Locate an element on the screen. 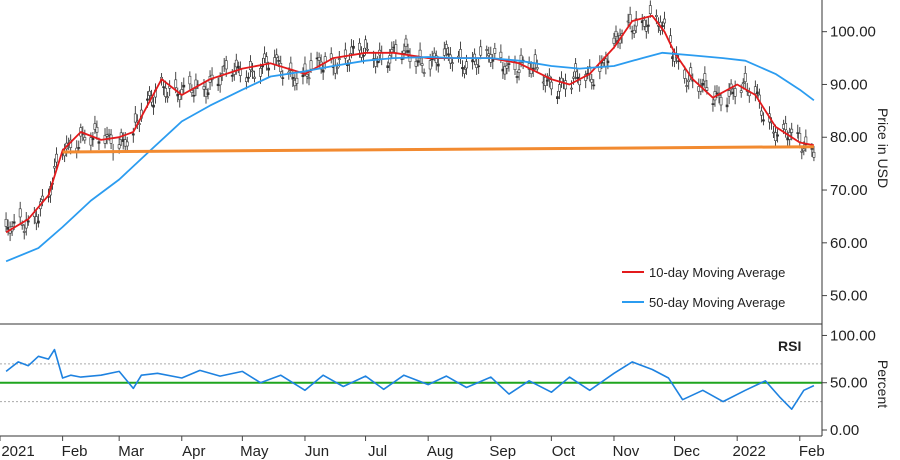  x-tick-label: Jun is located at coordinates (317, 451).